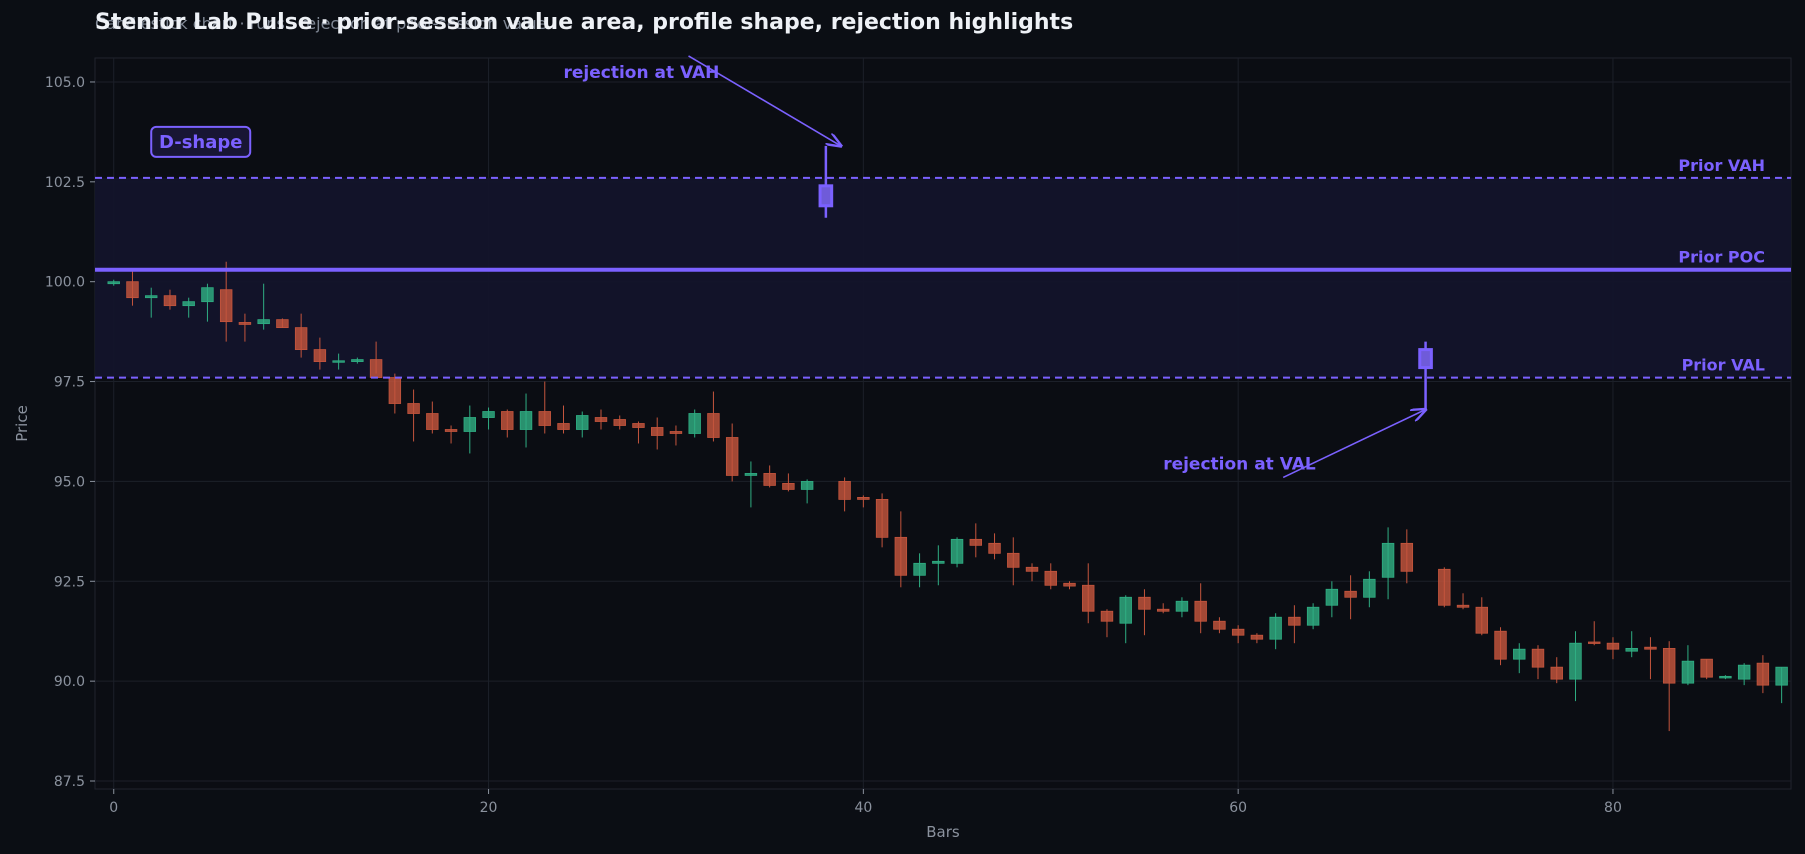 This screenshot has height=854, width=1805. What do you see at coordinates (1613, 808) in the screenshot?
I see `x-tick-label: 80` at bounding box center [1613, 808].